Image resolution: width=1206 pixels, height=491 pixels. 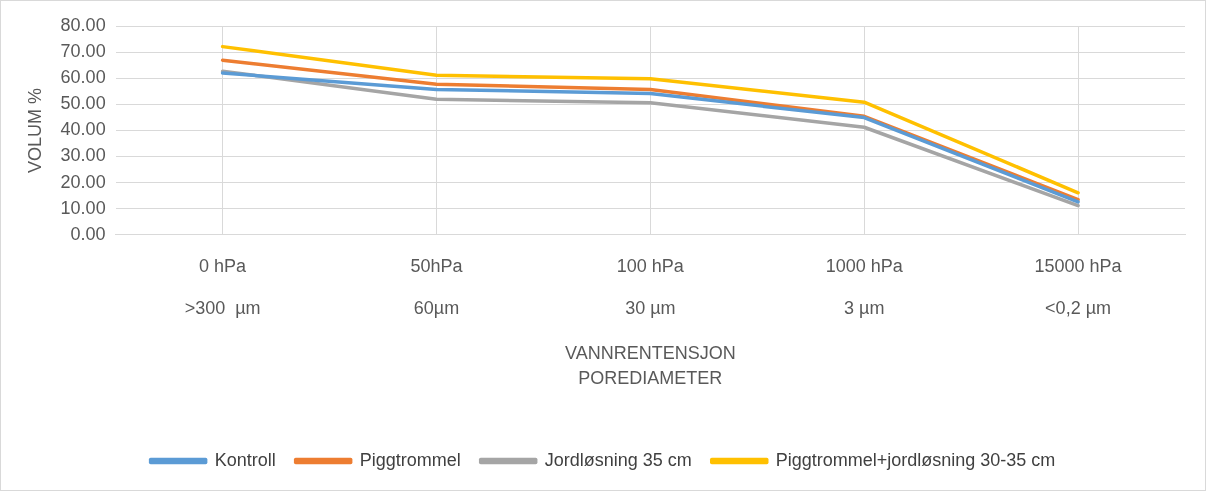 What do you see at coordinates (83, 207) in the screenshot?
I see `y-tick-label: 10.00` at bounding box center [83, 207].